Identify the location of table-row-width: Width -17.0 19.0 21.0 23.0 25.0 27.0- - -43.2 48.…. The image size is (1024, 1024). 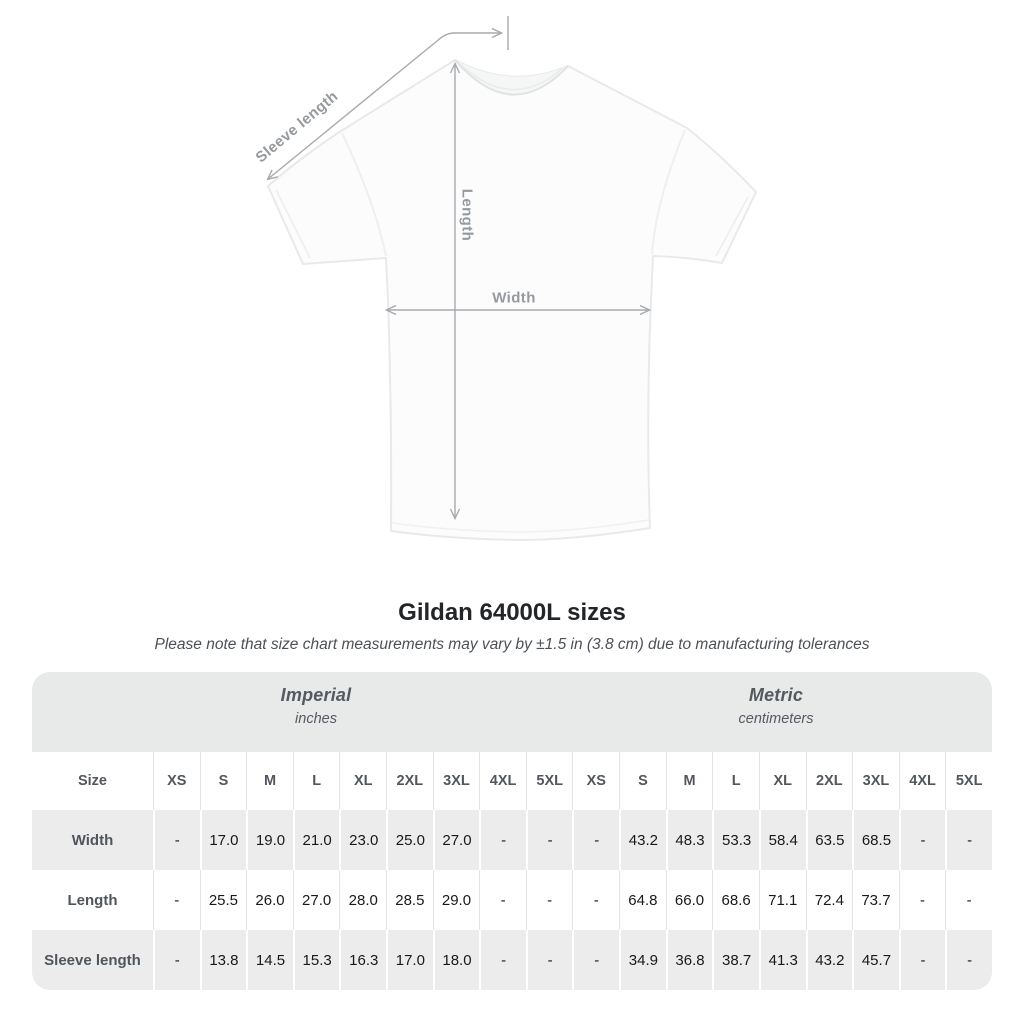
(512, 840).